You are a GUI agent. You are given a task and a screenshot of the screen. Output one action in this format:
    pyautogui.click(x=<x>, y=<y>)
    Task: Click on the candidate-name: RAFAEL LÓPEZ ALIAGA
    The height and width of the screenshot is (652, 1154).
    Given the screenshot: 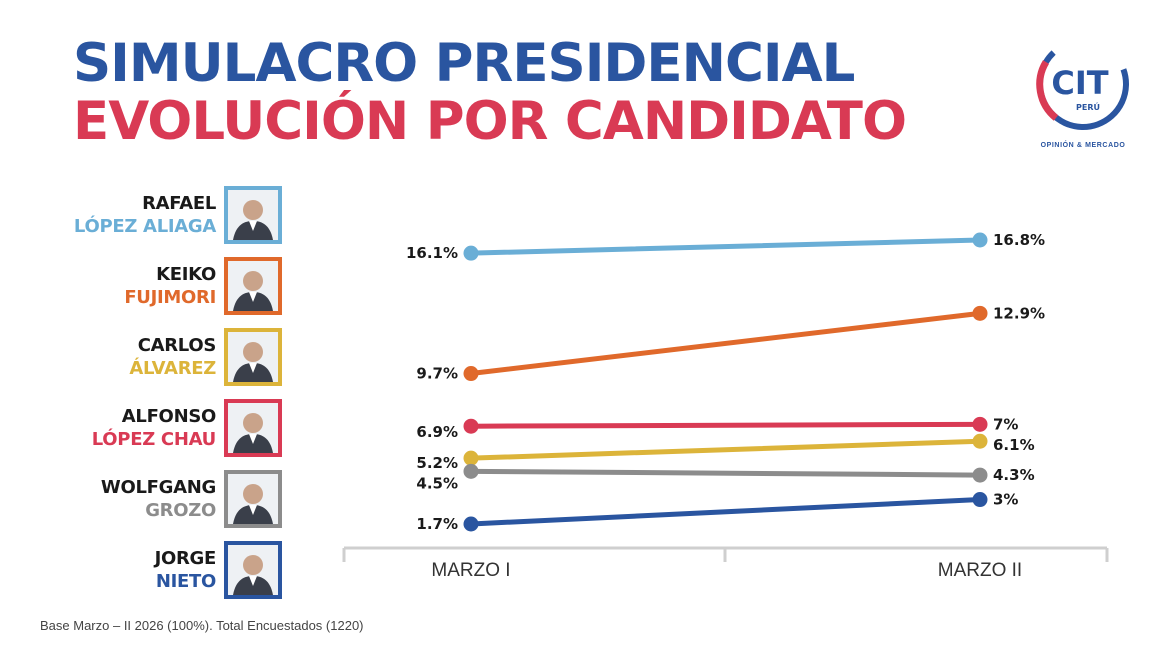 What is the action you would take?
    pyautogui.click(x=145, y=215)
    